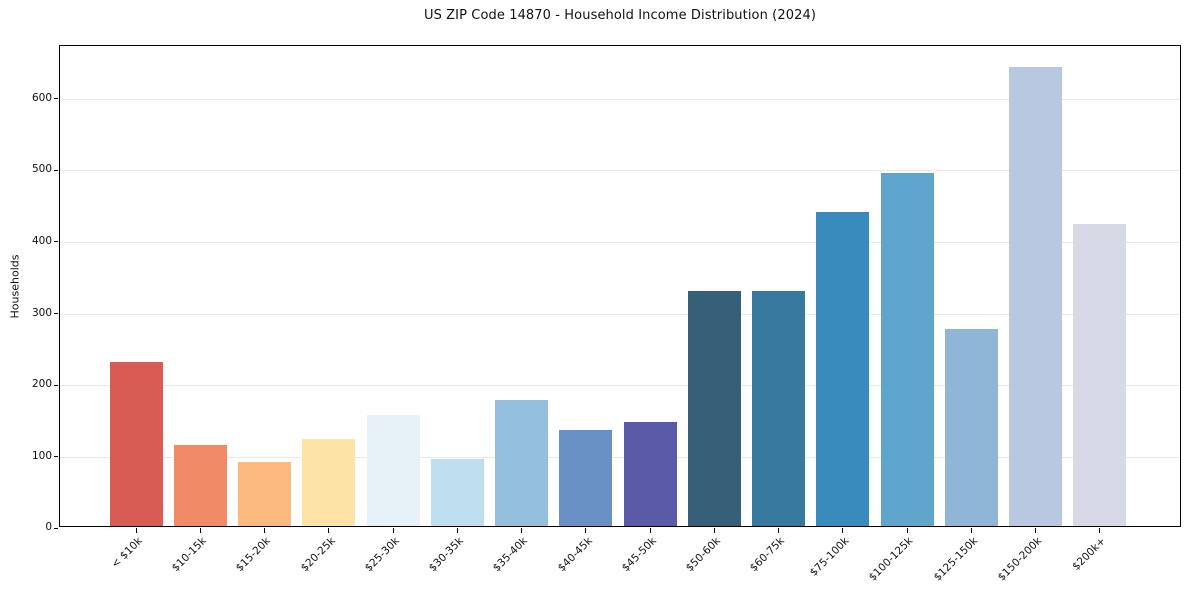 Image resolution: width=1189 pixels, height=590 pixels. What do you see at coordinates (393, 470) in the screenshot?
I see `bar-25-30k` at bounding box center [393, 470].